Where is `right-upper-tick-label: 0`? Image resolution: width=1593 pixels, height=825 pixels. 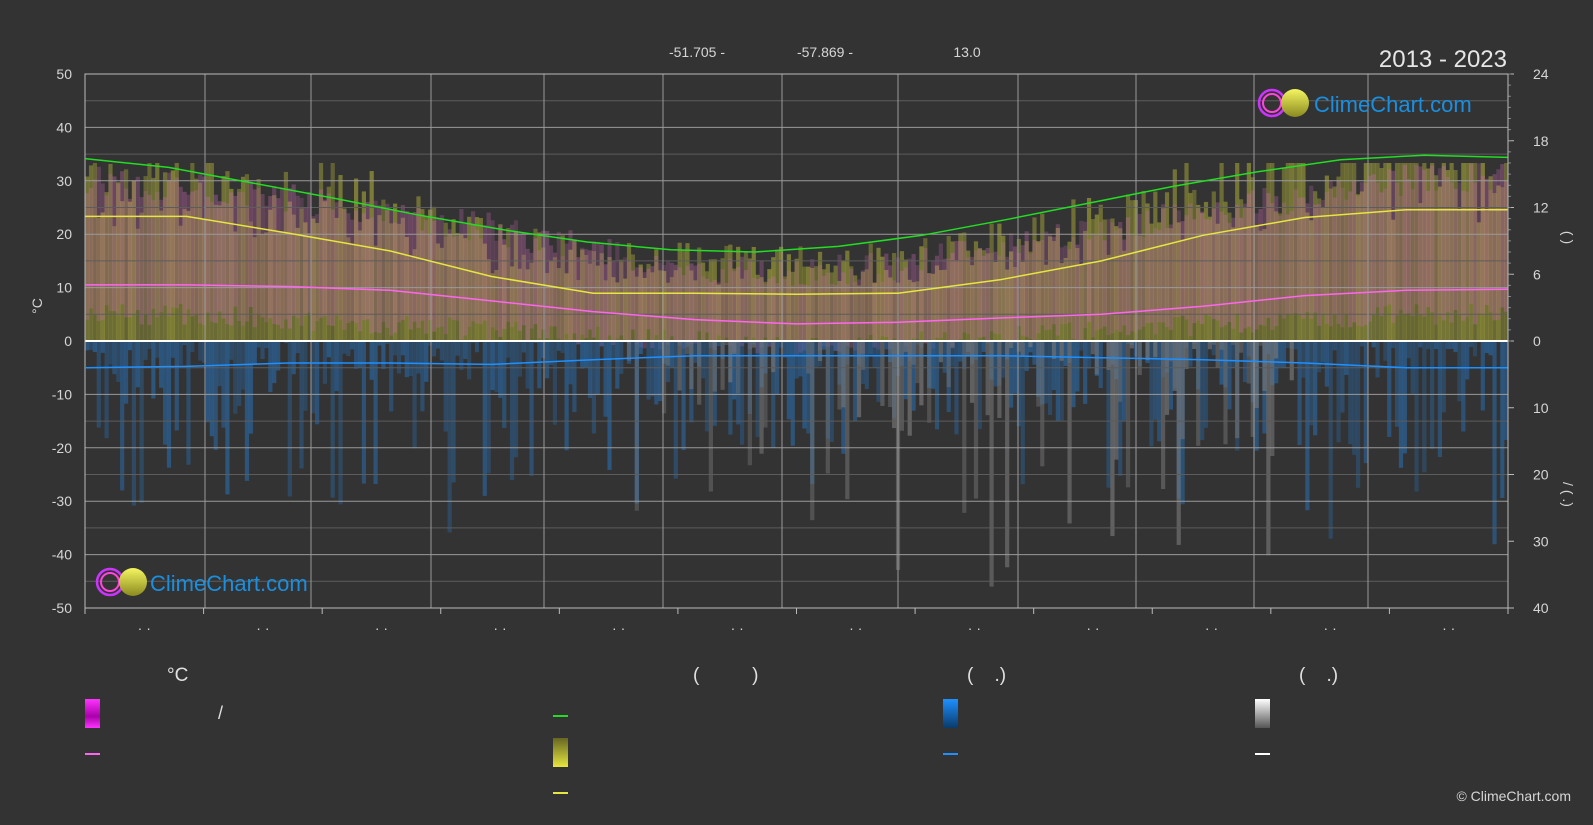
right-upper-tick-label: 0 is located at coordinates (1537, 341).